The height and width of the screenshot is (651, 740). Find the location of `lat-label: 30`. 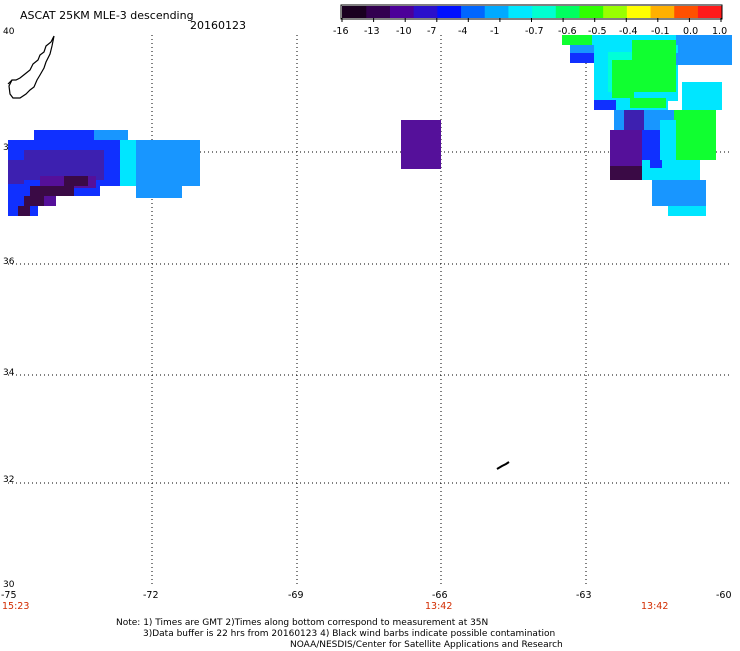

lat-label: 30 is located at coordinates (9, 585).